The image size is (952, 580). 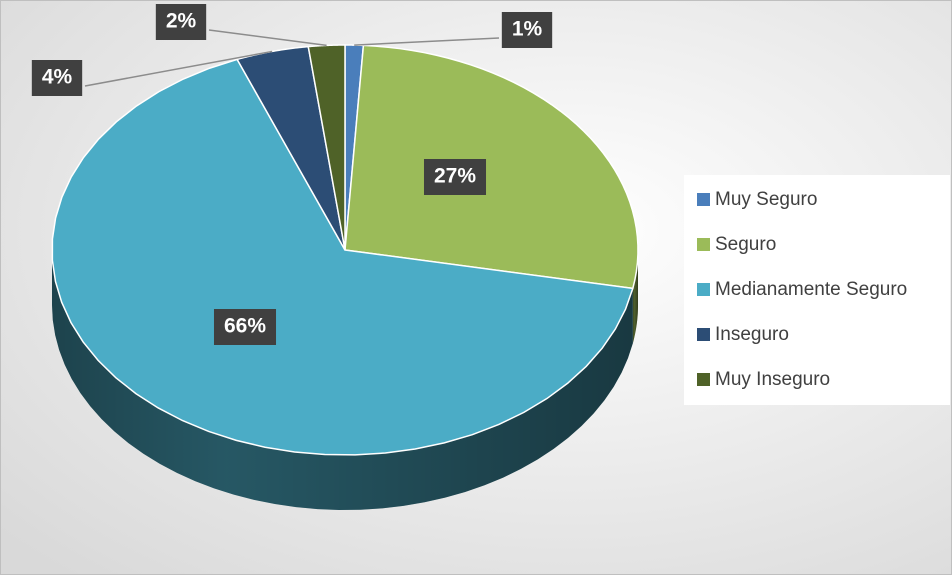 I want to click on legend-box, so click(x=817, y=290).